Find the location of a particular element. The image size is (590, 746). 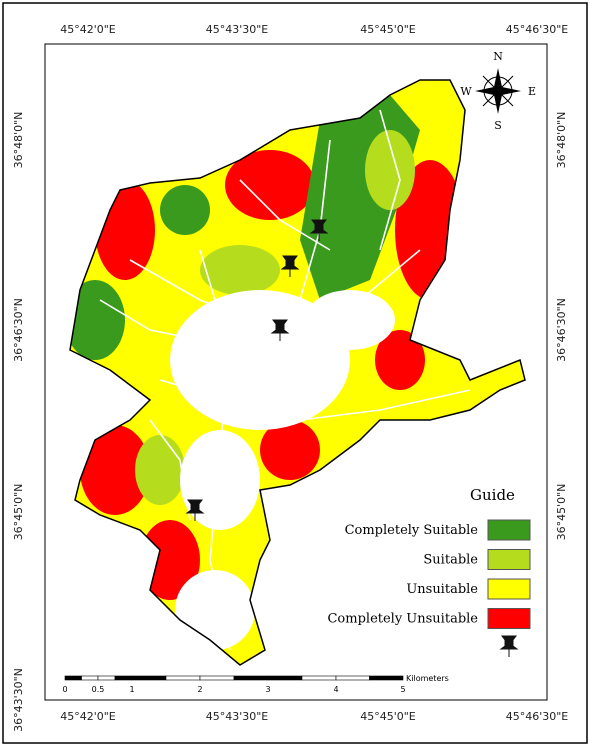

scale-label: 0 is located at coordinates (64, 689).